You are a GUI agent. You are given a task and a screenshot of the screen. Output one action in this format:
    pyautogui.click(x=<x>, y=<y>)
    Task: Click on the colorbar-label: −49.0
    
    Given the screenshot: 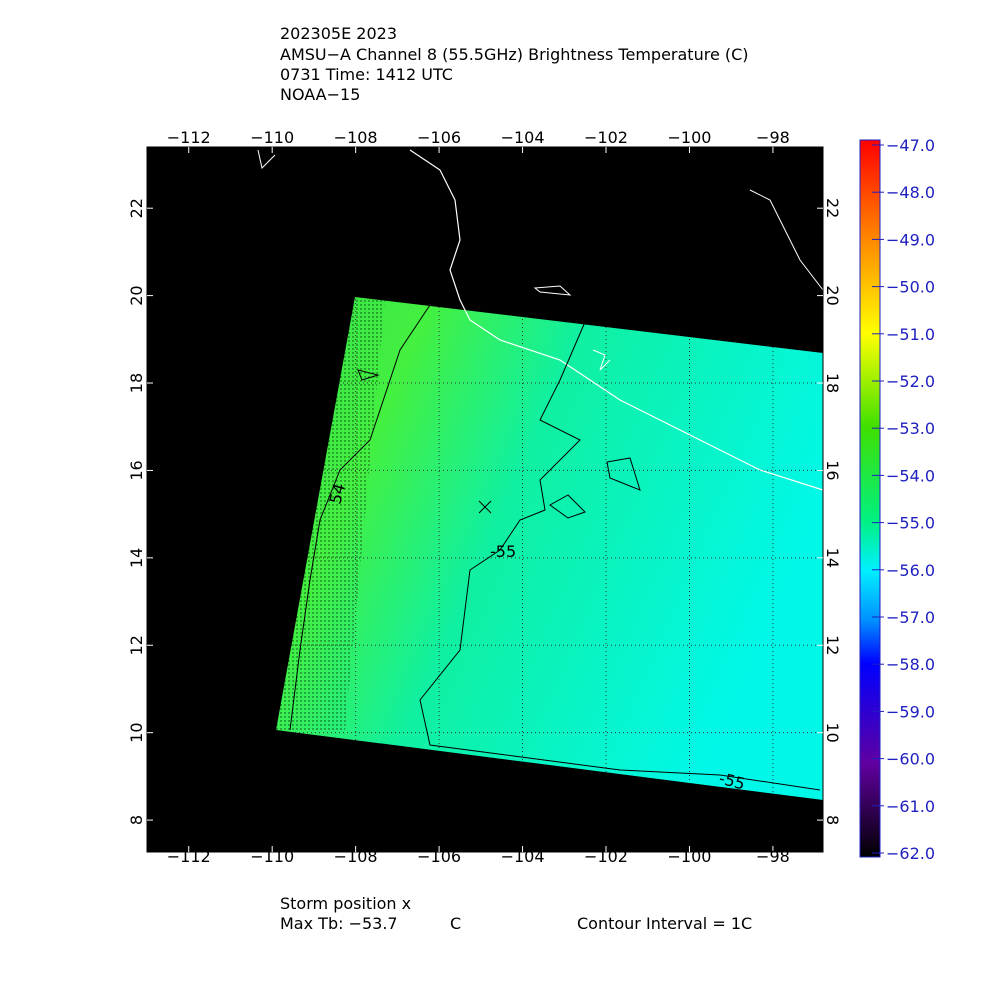 What is the action you would take?
    pyautogui.click(x=910, y=239)
    